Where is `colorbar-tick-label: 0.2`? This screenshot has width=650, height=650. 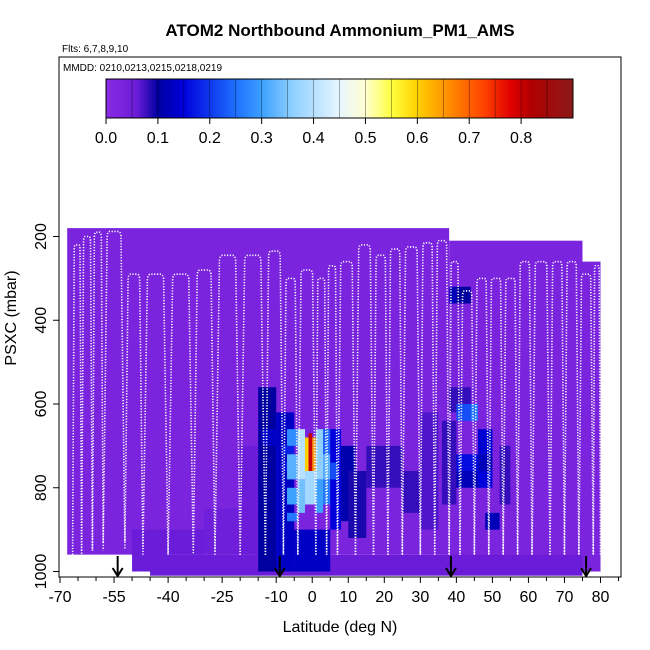
colorbar-tick-label: 0.2 is located at coordinates (210, 138).